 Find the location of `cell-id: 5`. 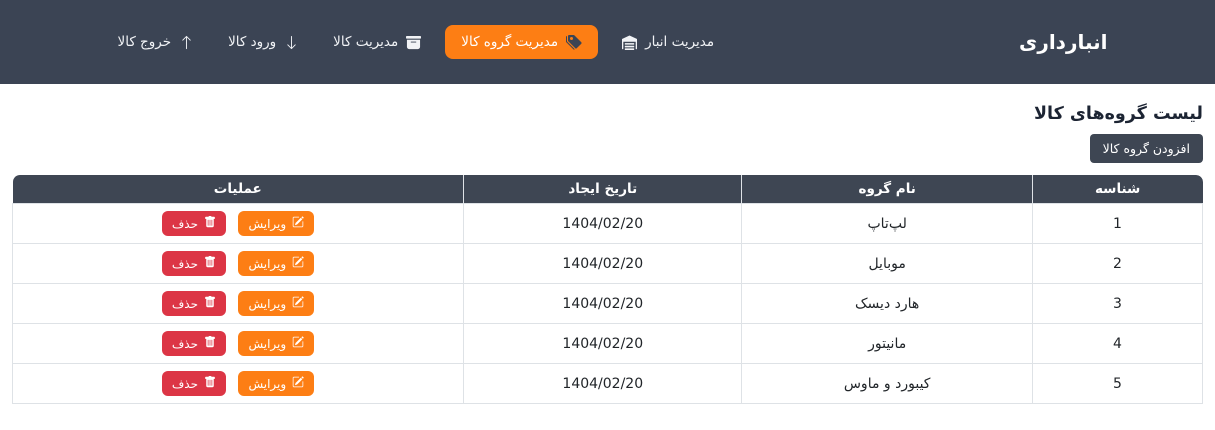

cell-id: 5 is located at coordinates (1117, 383).